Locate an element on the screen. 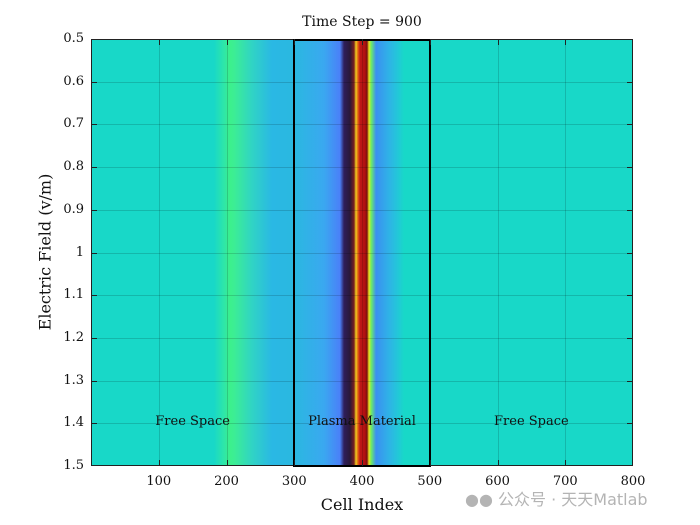 This screenshot has width=700, height=525. y-tick-label: 0.9 is located at coordinates (73, 209).